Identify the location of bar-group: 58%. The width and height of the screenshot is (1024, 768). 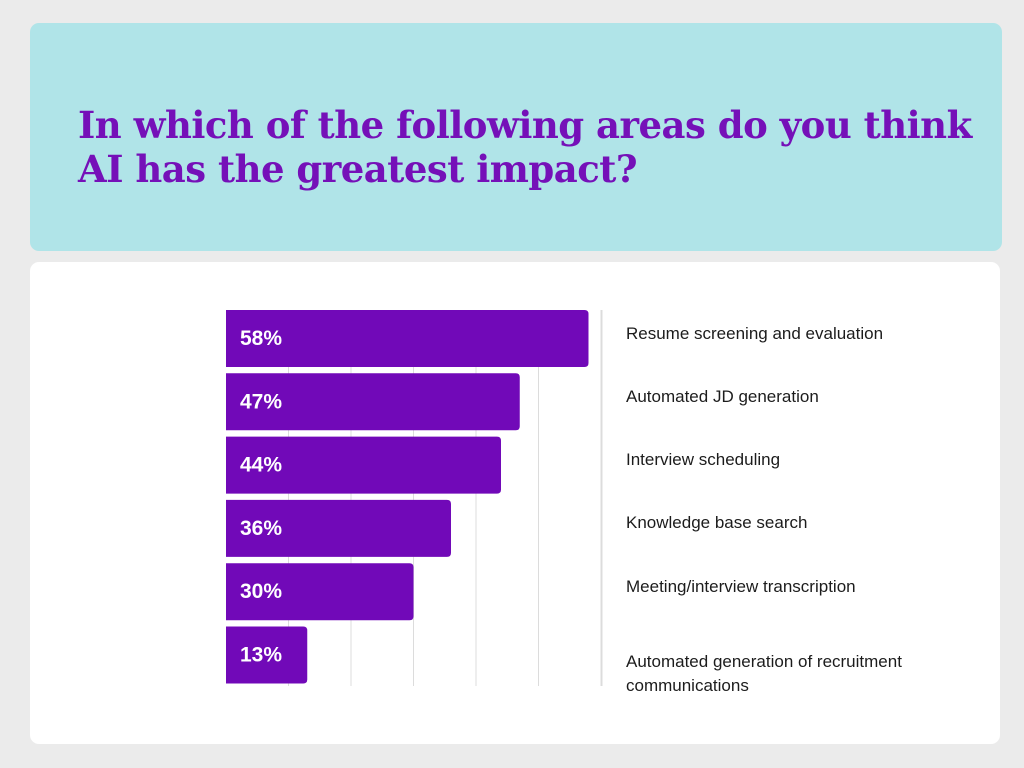
(407, 338).